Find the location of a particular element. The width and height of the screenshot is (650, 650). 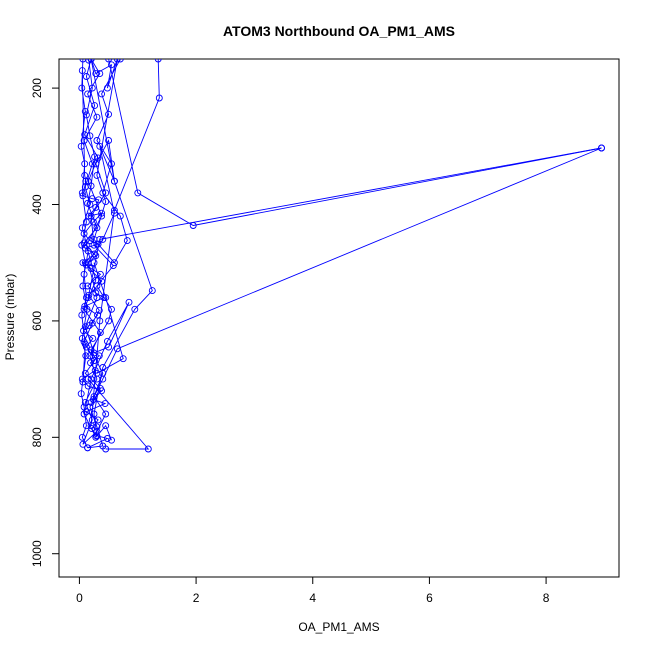

y-tick-label: 400 is located at coordinates (37, 204).